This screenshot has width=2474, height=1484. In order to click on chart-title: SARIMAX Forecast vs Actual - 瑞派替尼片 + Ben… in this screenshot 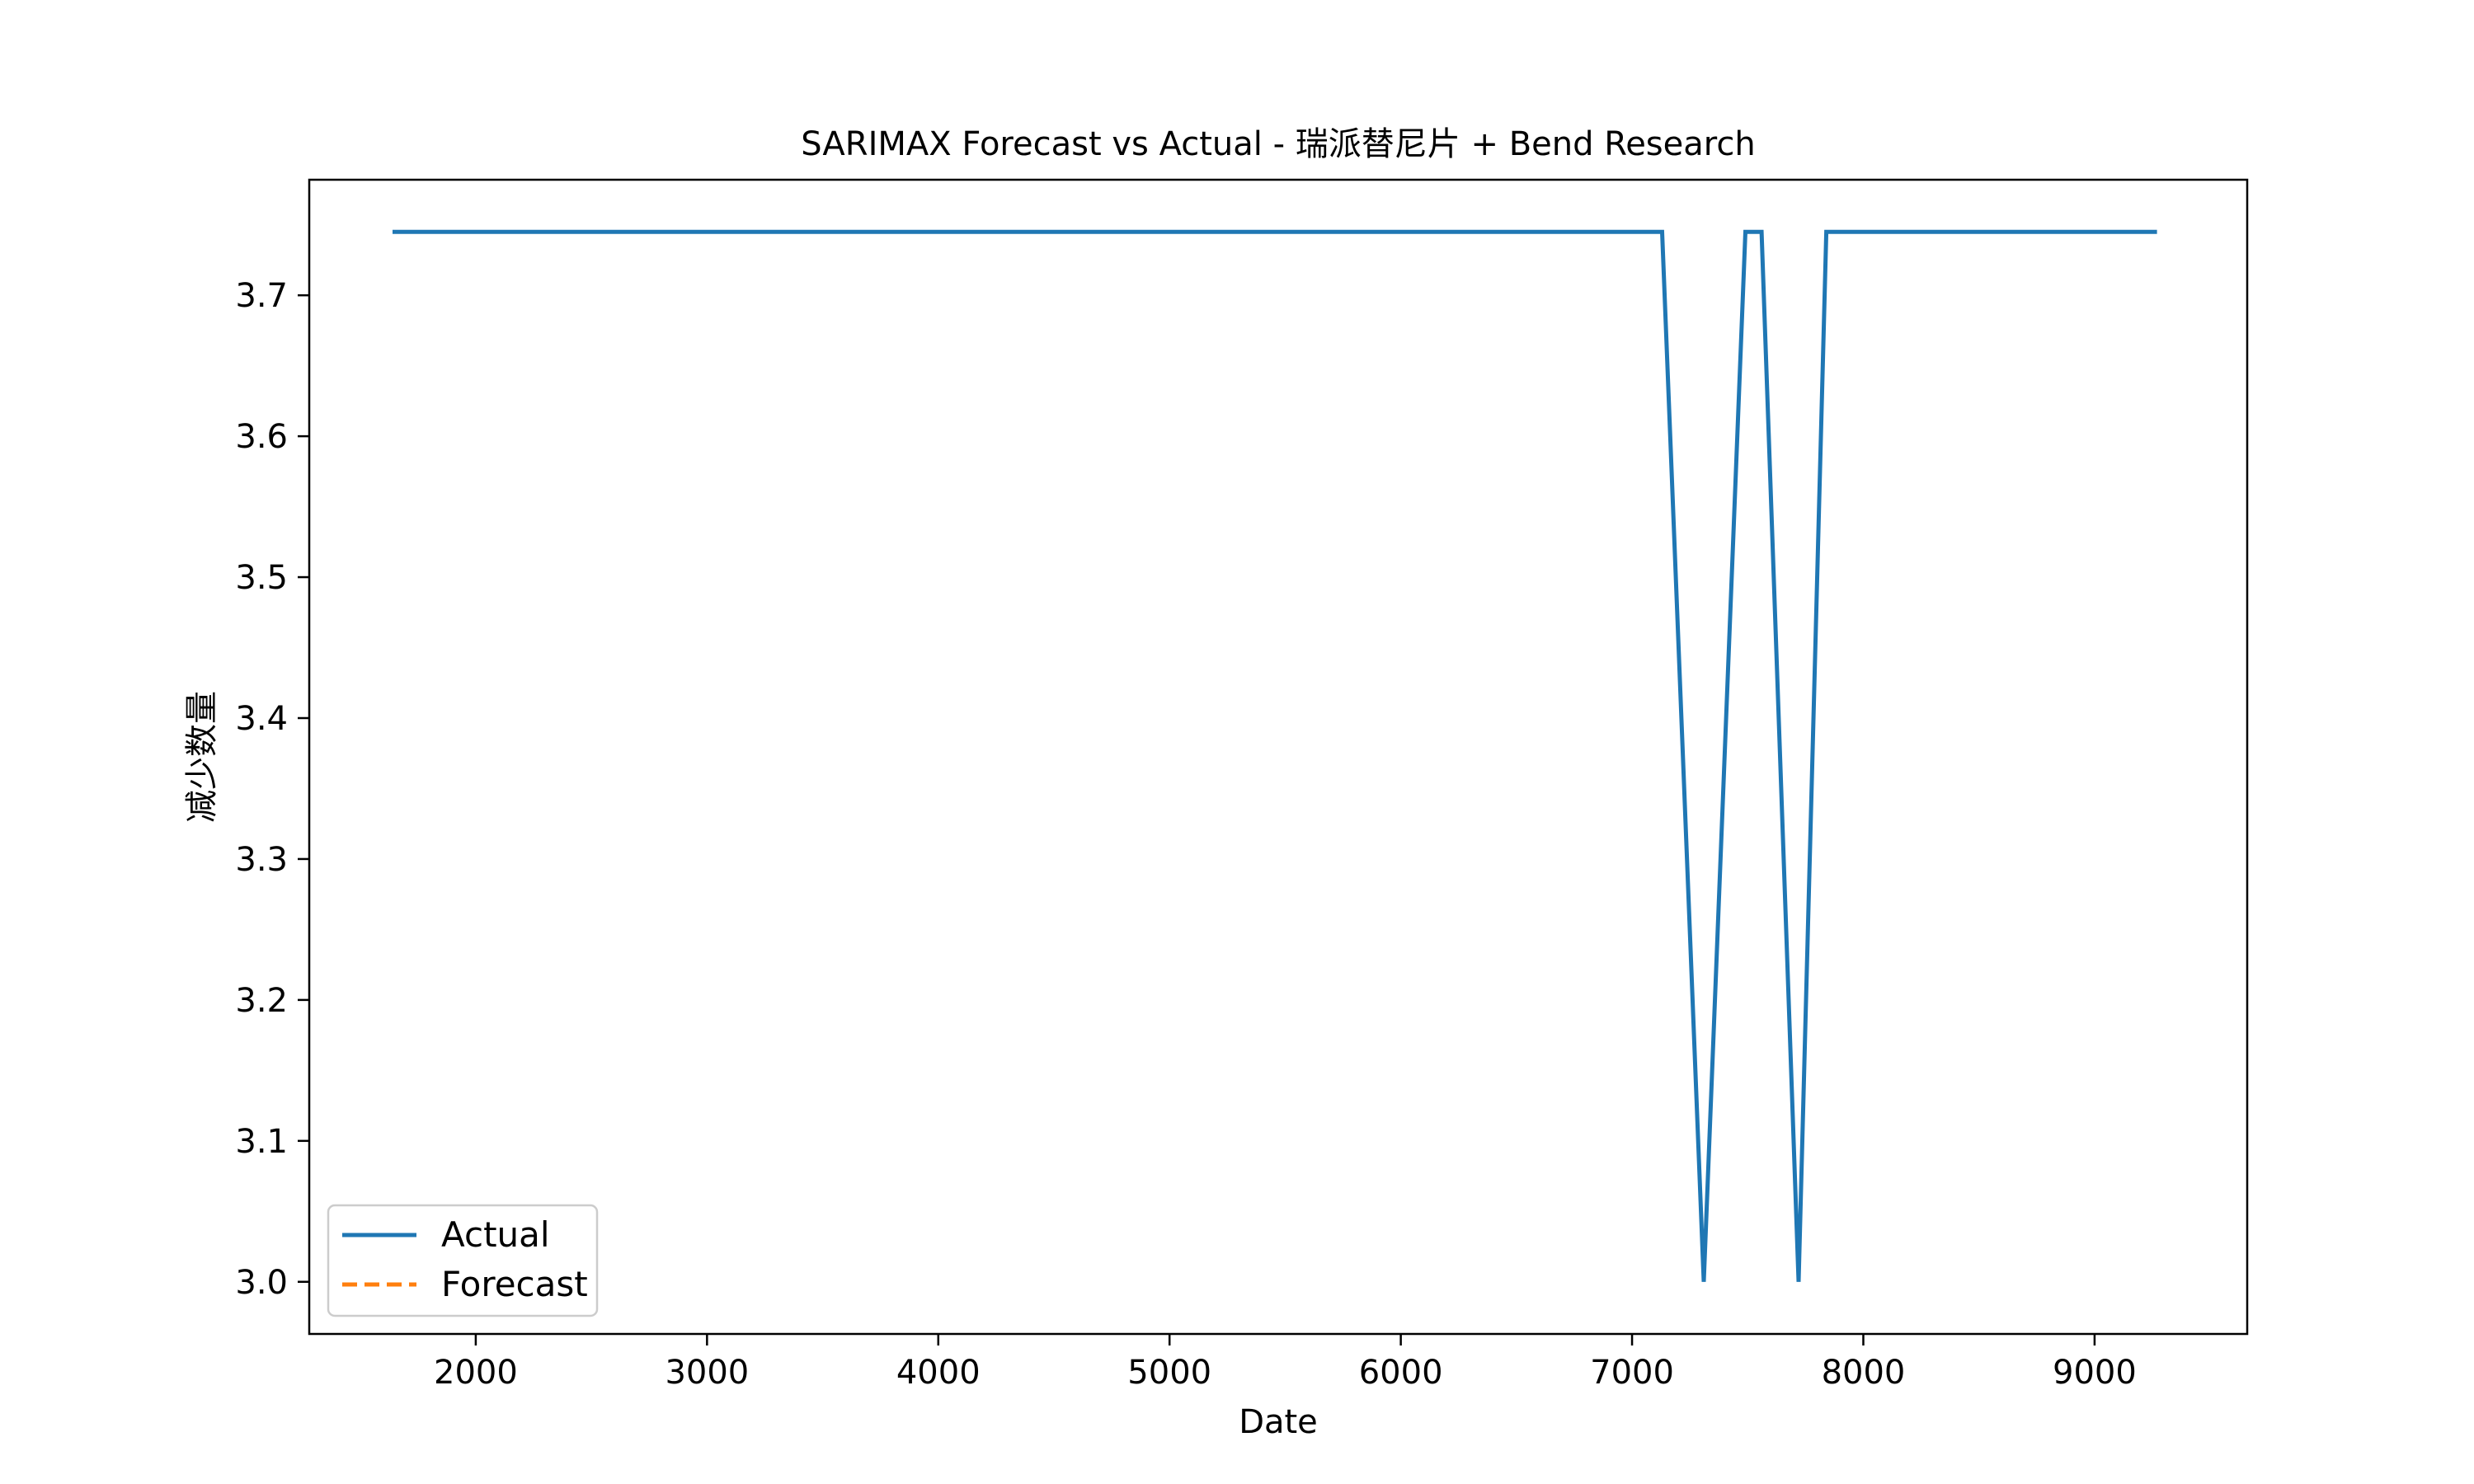, I will do `click(1278, 144)`.